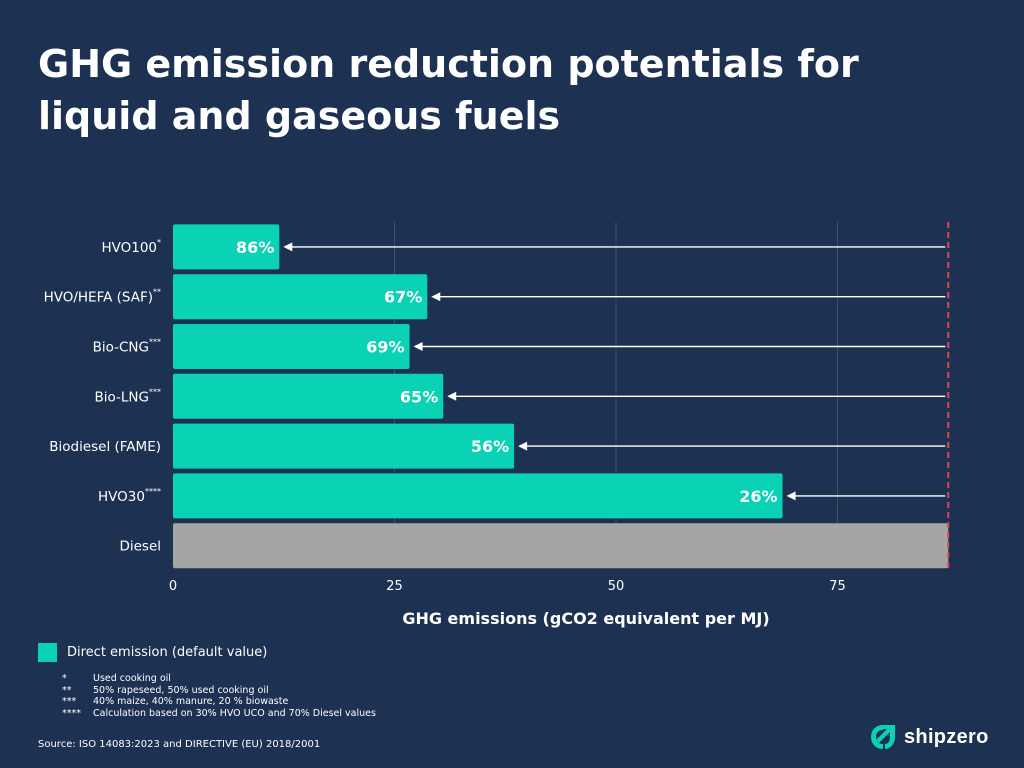 This screenshot has height=768, width=1024. What do you see at coordinates (128, 396) in the screenshot?
I see `category-label: Bio-LNG***` at bounding box center [128, 396].